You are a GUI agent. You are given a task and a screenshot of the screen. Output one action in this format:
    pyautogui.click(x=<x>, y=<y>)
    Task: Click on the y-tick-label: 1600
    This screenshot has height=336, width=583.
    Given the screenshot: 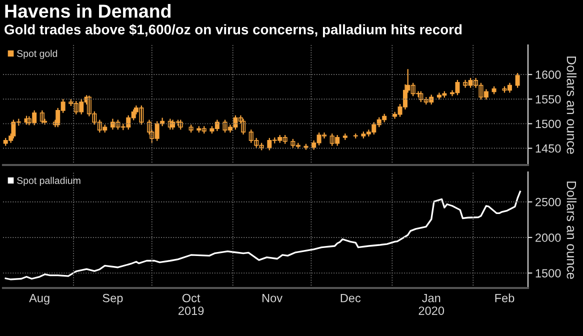 What is the action you would take?
    pyautogui.click(x=548, y=74)
    